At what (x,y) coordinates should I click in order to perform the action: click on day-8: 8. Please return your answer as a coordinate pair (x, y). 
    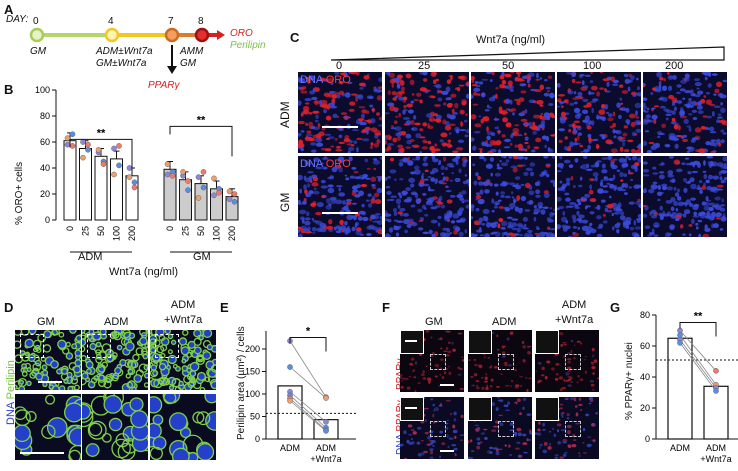
    Looking at the image, I should click on (201, 21).